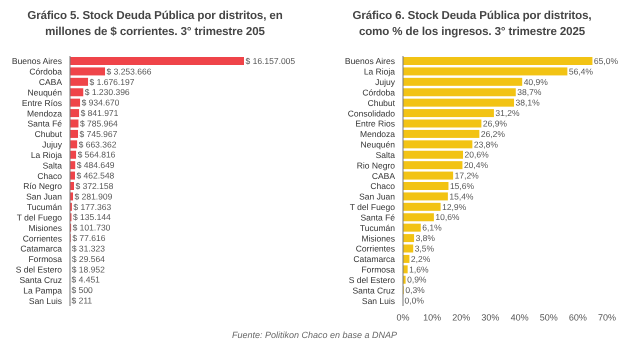 The image size is (629, 357). I want to click on data-label: 38,1%, so click(528, 103).